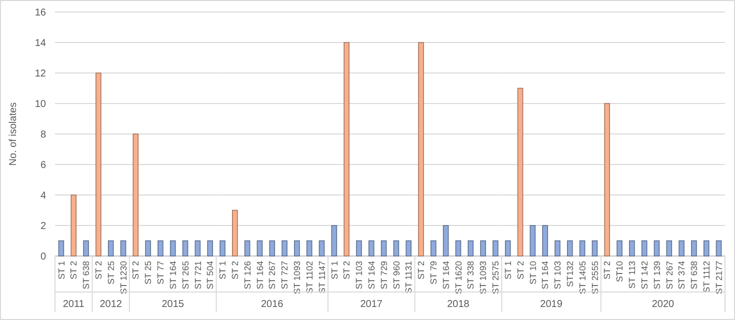 This screenshot has height=320, width=735. What do you see at coordinates (681, 275) in the screenshot?
I see `x-tick-label: ST 374` at bounding box center [681, 275].